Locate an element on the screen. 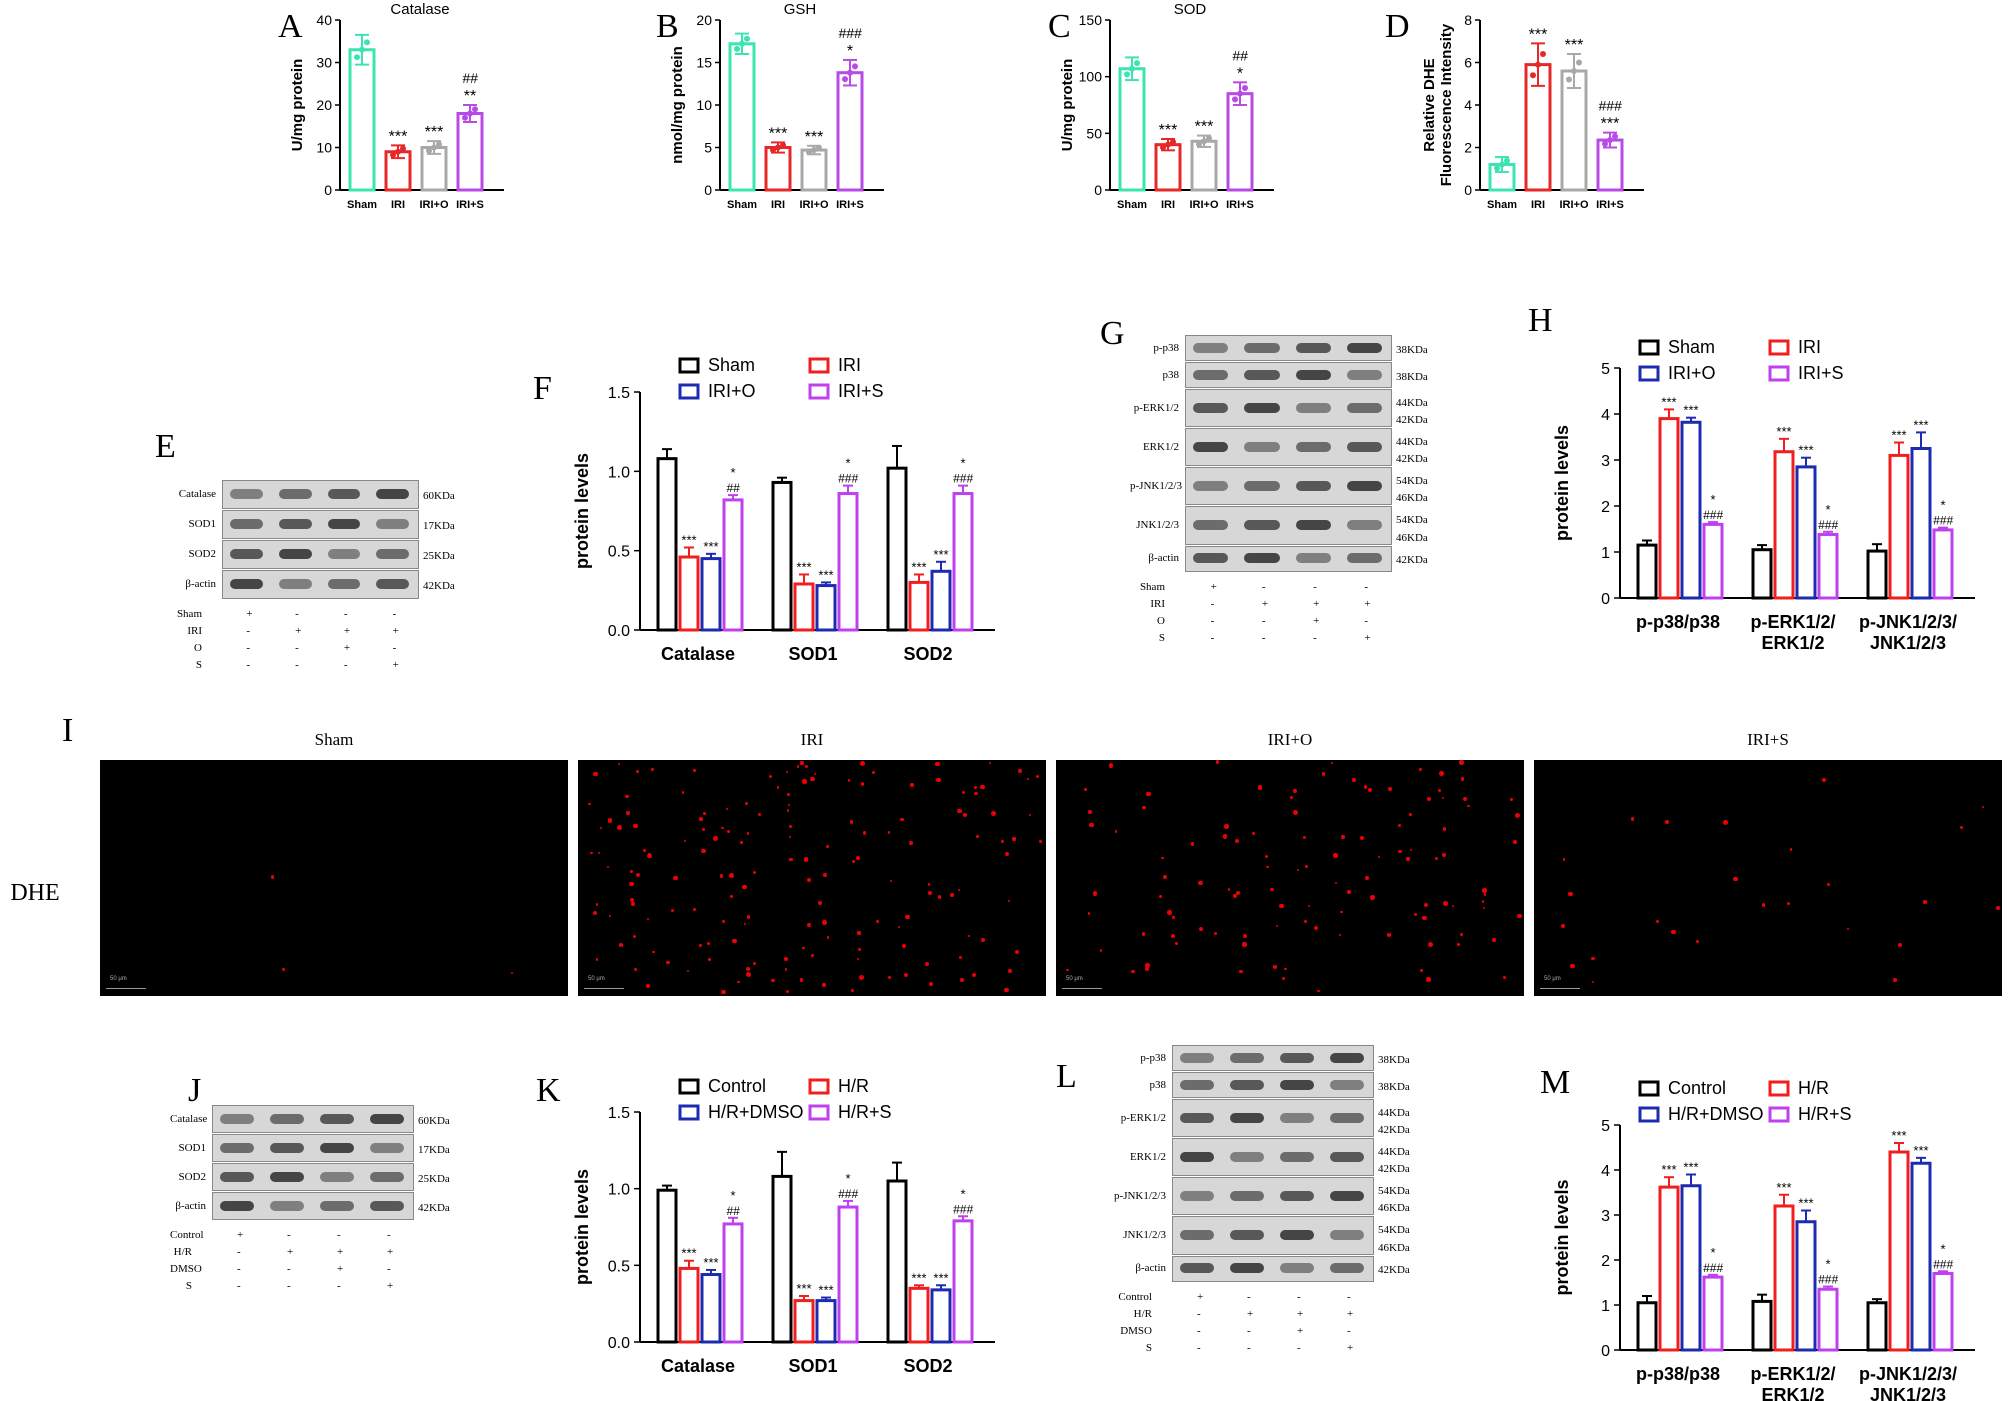  condition-label: Sham is located at coordinates (1152, 586).